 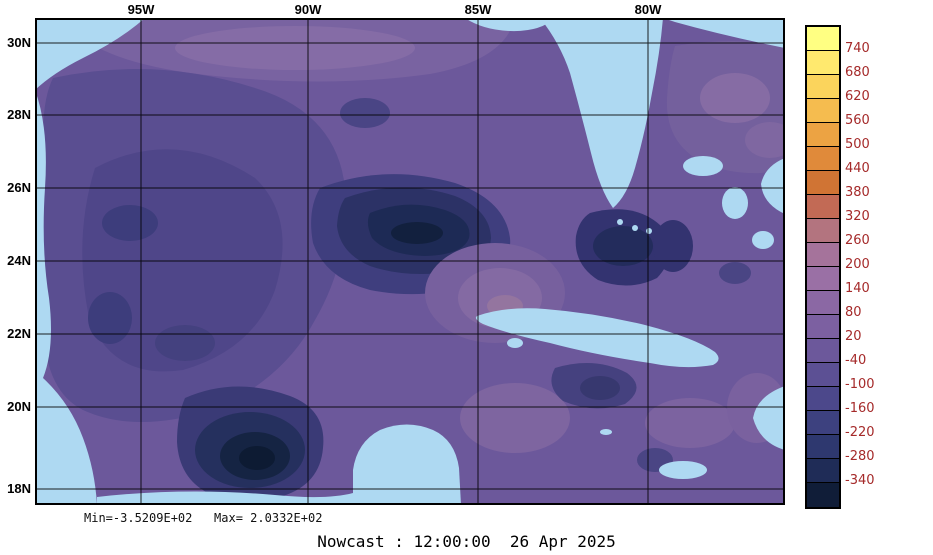 What do you see at coordinates (478, 9) in the screenshot?
I see `lon-tick-85w: 85W` at bounding box center [478, 9].